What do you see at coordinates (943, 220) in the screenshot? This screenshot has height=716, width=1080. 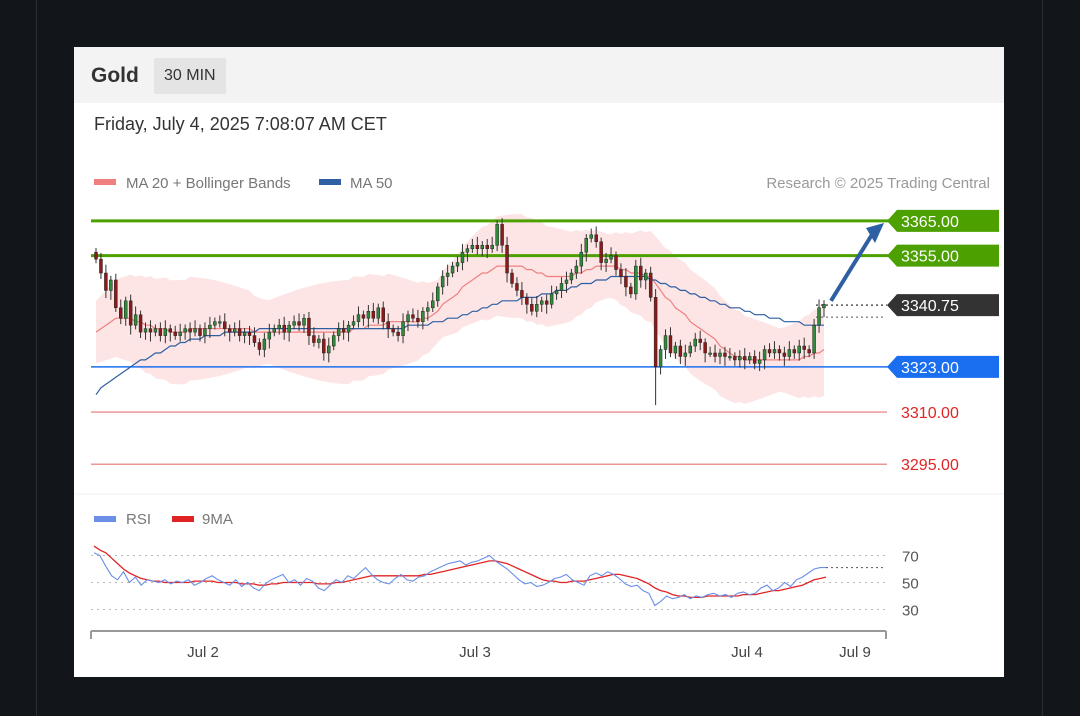 I see `level-tag-3365.00` at bounding box center [943, 220].